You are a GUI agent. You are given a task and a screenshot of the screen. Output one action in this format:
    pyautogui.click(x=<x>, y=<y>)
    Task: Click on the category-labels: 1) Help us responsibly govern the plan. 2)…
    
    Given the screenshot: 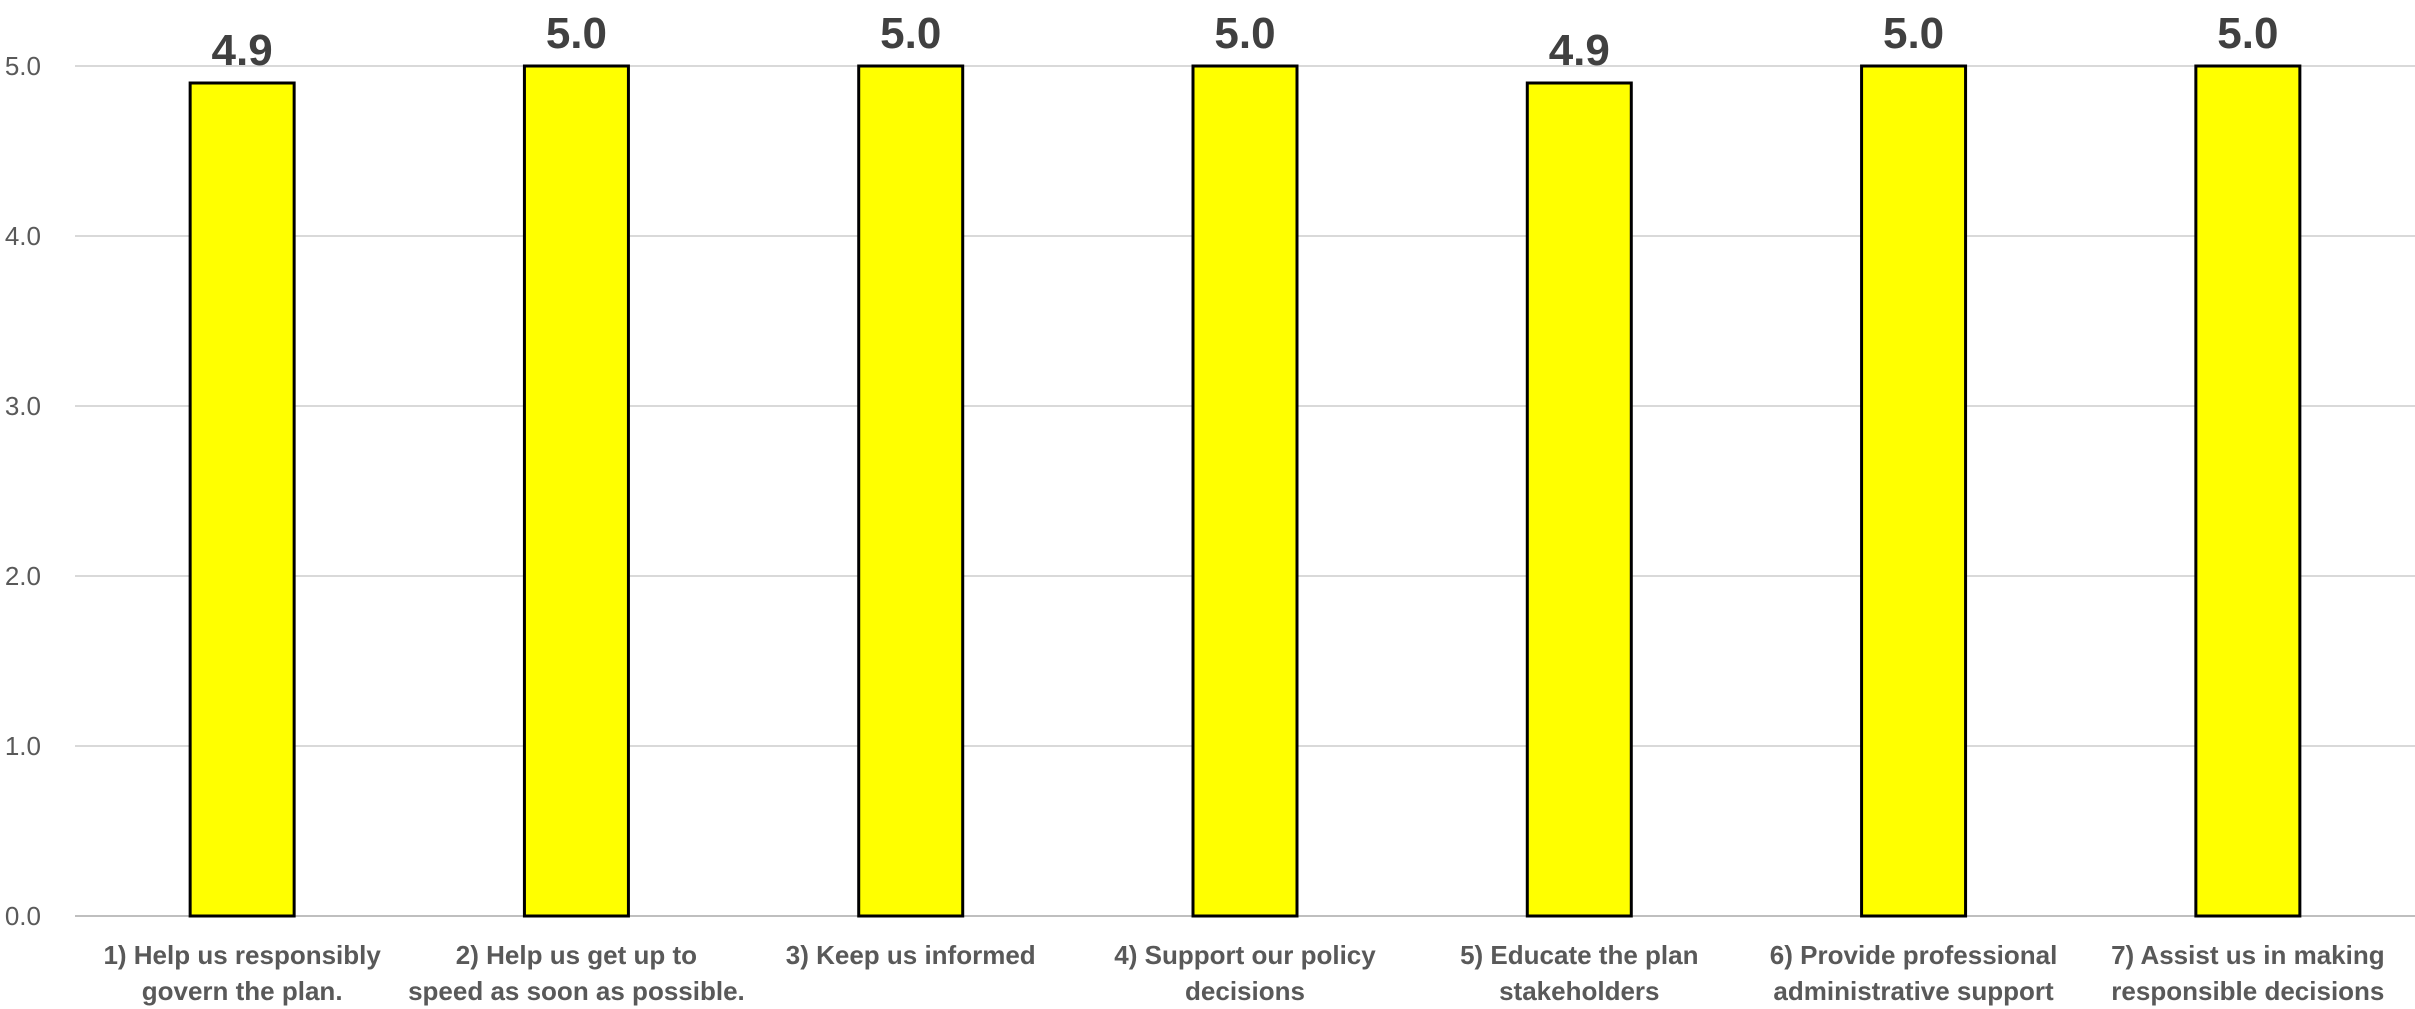 What is the action you would take?
    pyautogui.click(x=1243, y=973)
    